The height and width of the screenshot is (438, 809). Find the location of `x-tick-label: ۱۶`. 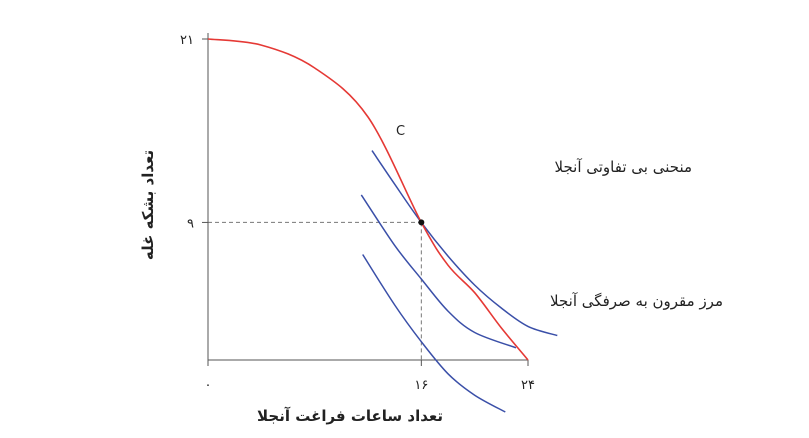

x-tick-label: ۱۶ is located at coordinates (421, 385).